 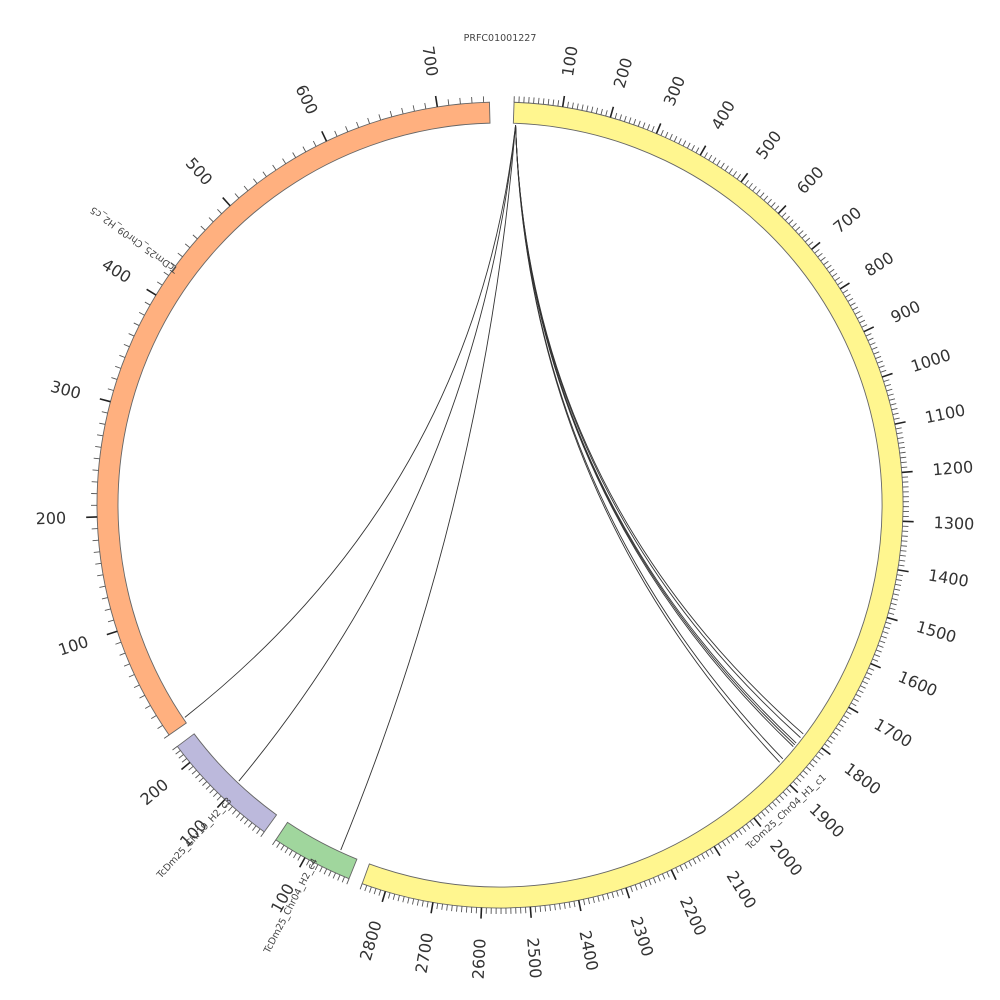 I want to click on tick-label: 2200, so click(x=693, y=916).